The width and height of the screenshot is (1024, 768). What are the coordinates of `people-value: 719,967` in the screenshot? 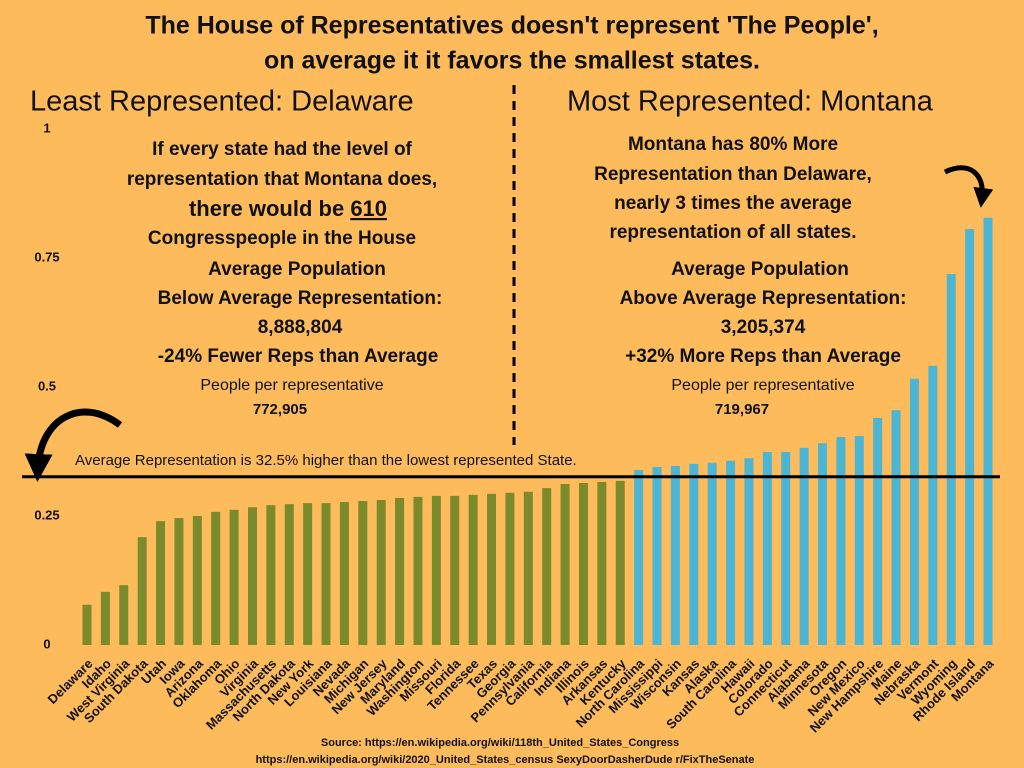 It's located at (742, 409).